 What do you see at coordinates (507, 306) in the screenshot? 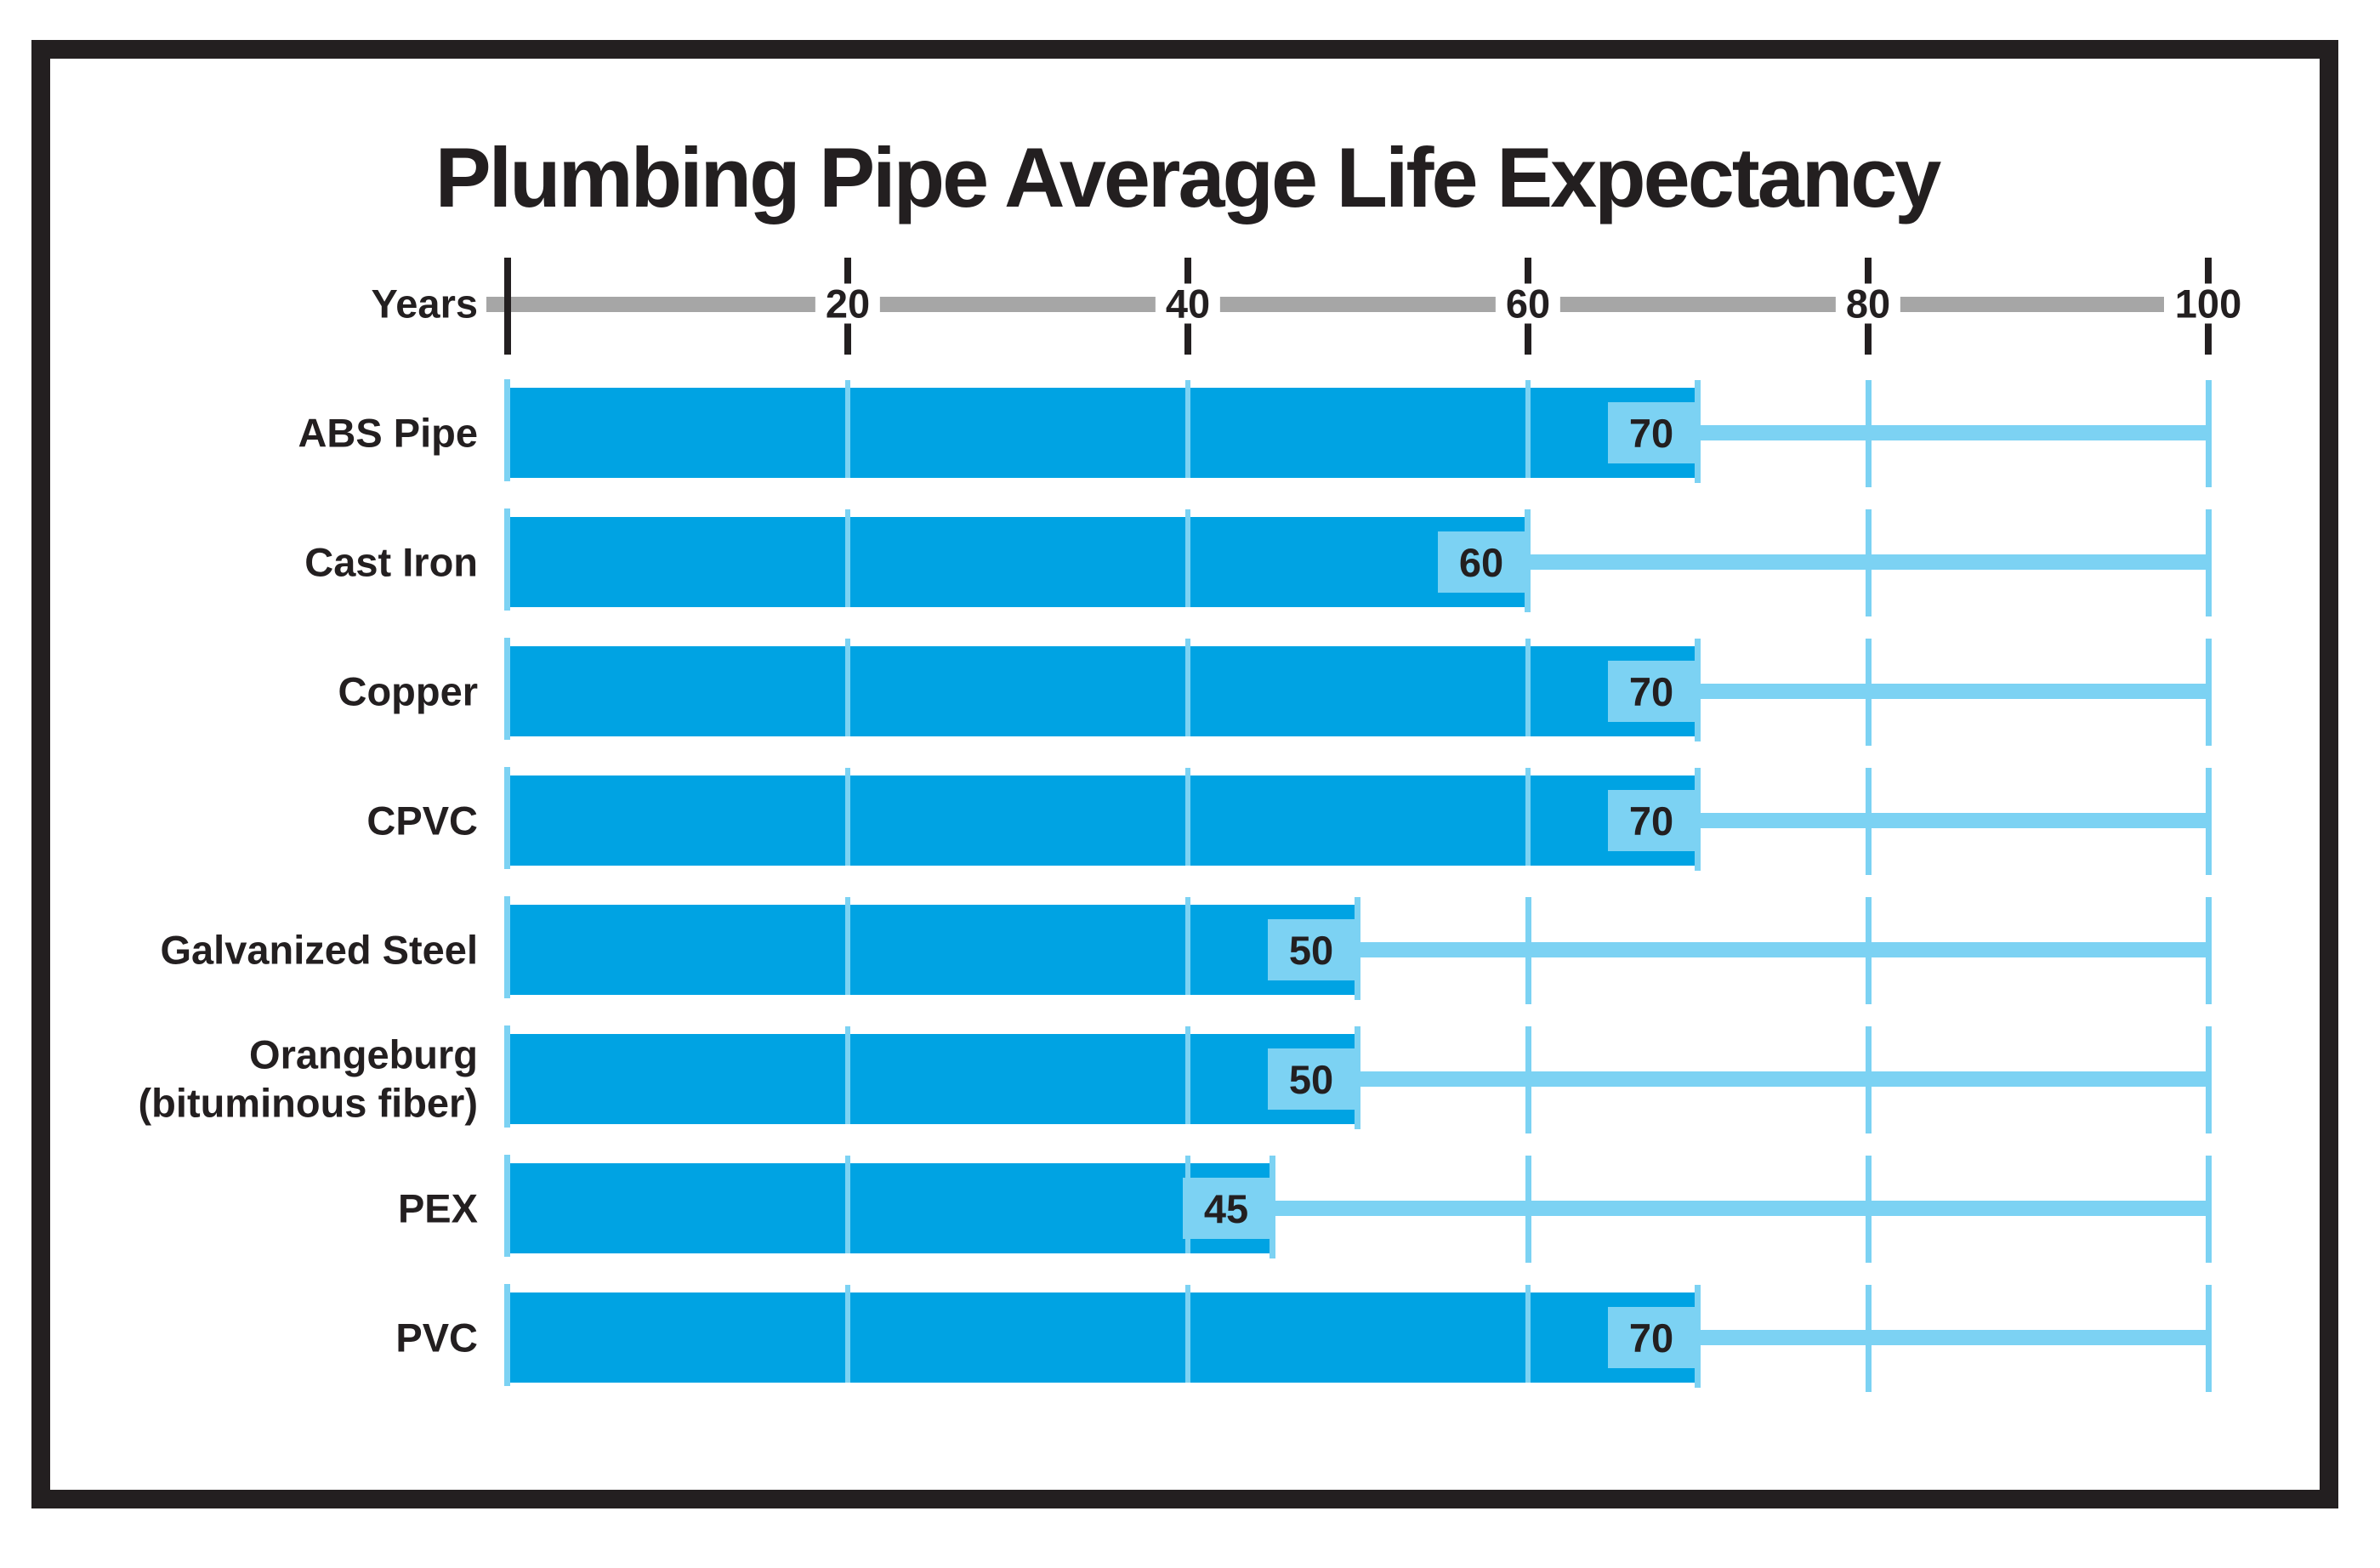
I see `axis-tick` at bounding box center [507, 306].